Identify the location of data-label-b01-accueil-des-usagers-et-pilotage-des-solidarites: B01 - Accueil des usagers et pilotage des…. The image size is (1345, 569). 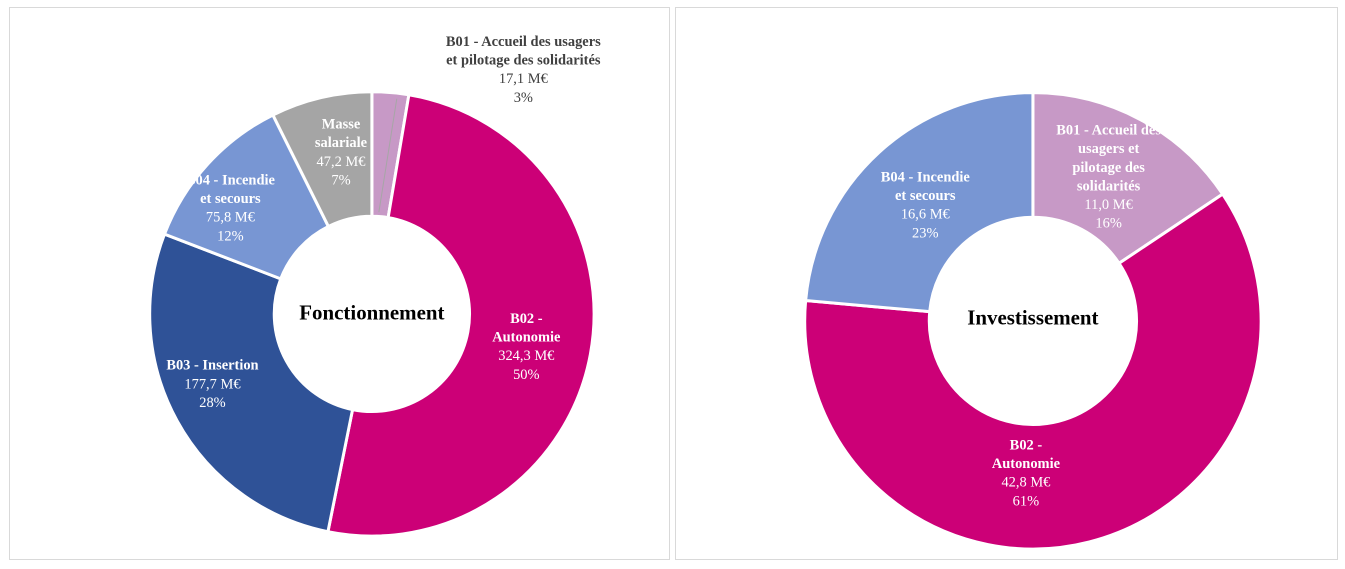
(523, 70).